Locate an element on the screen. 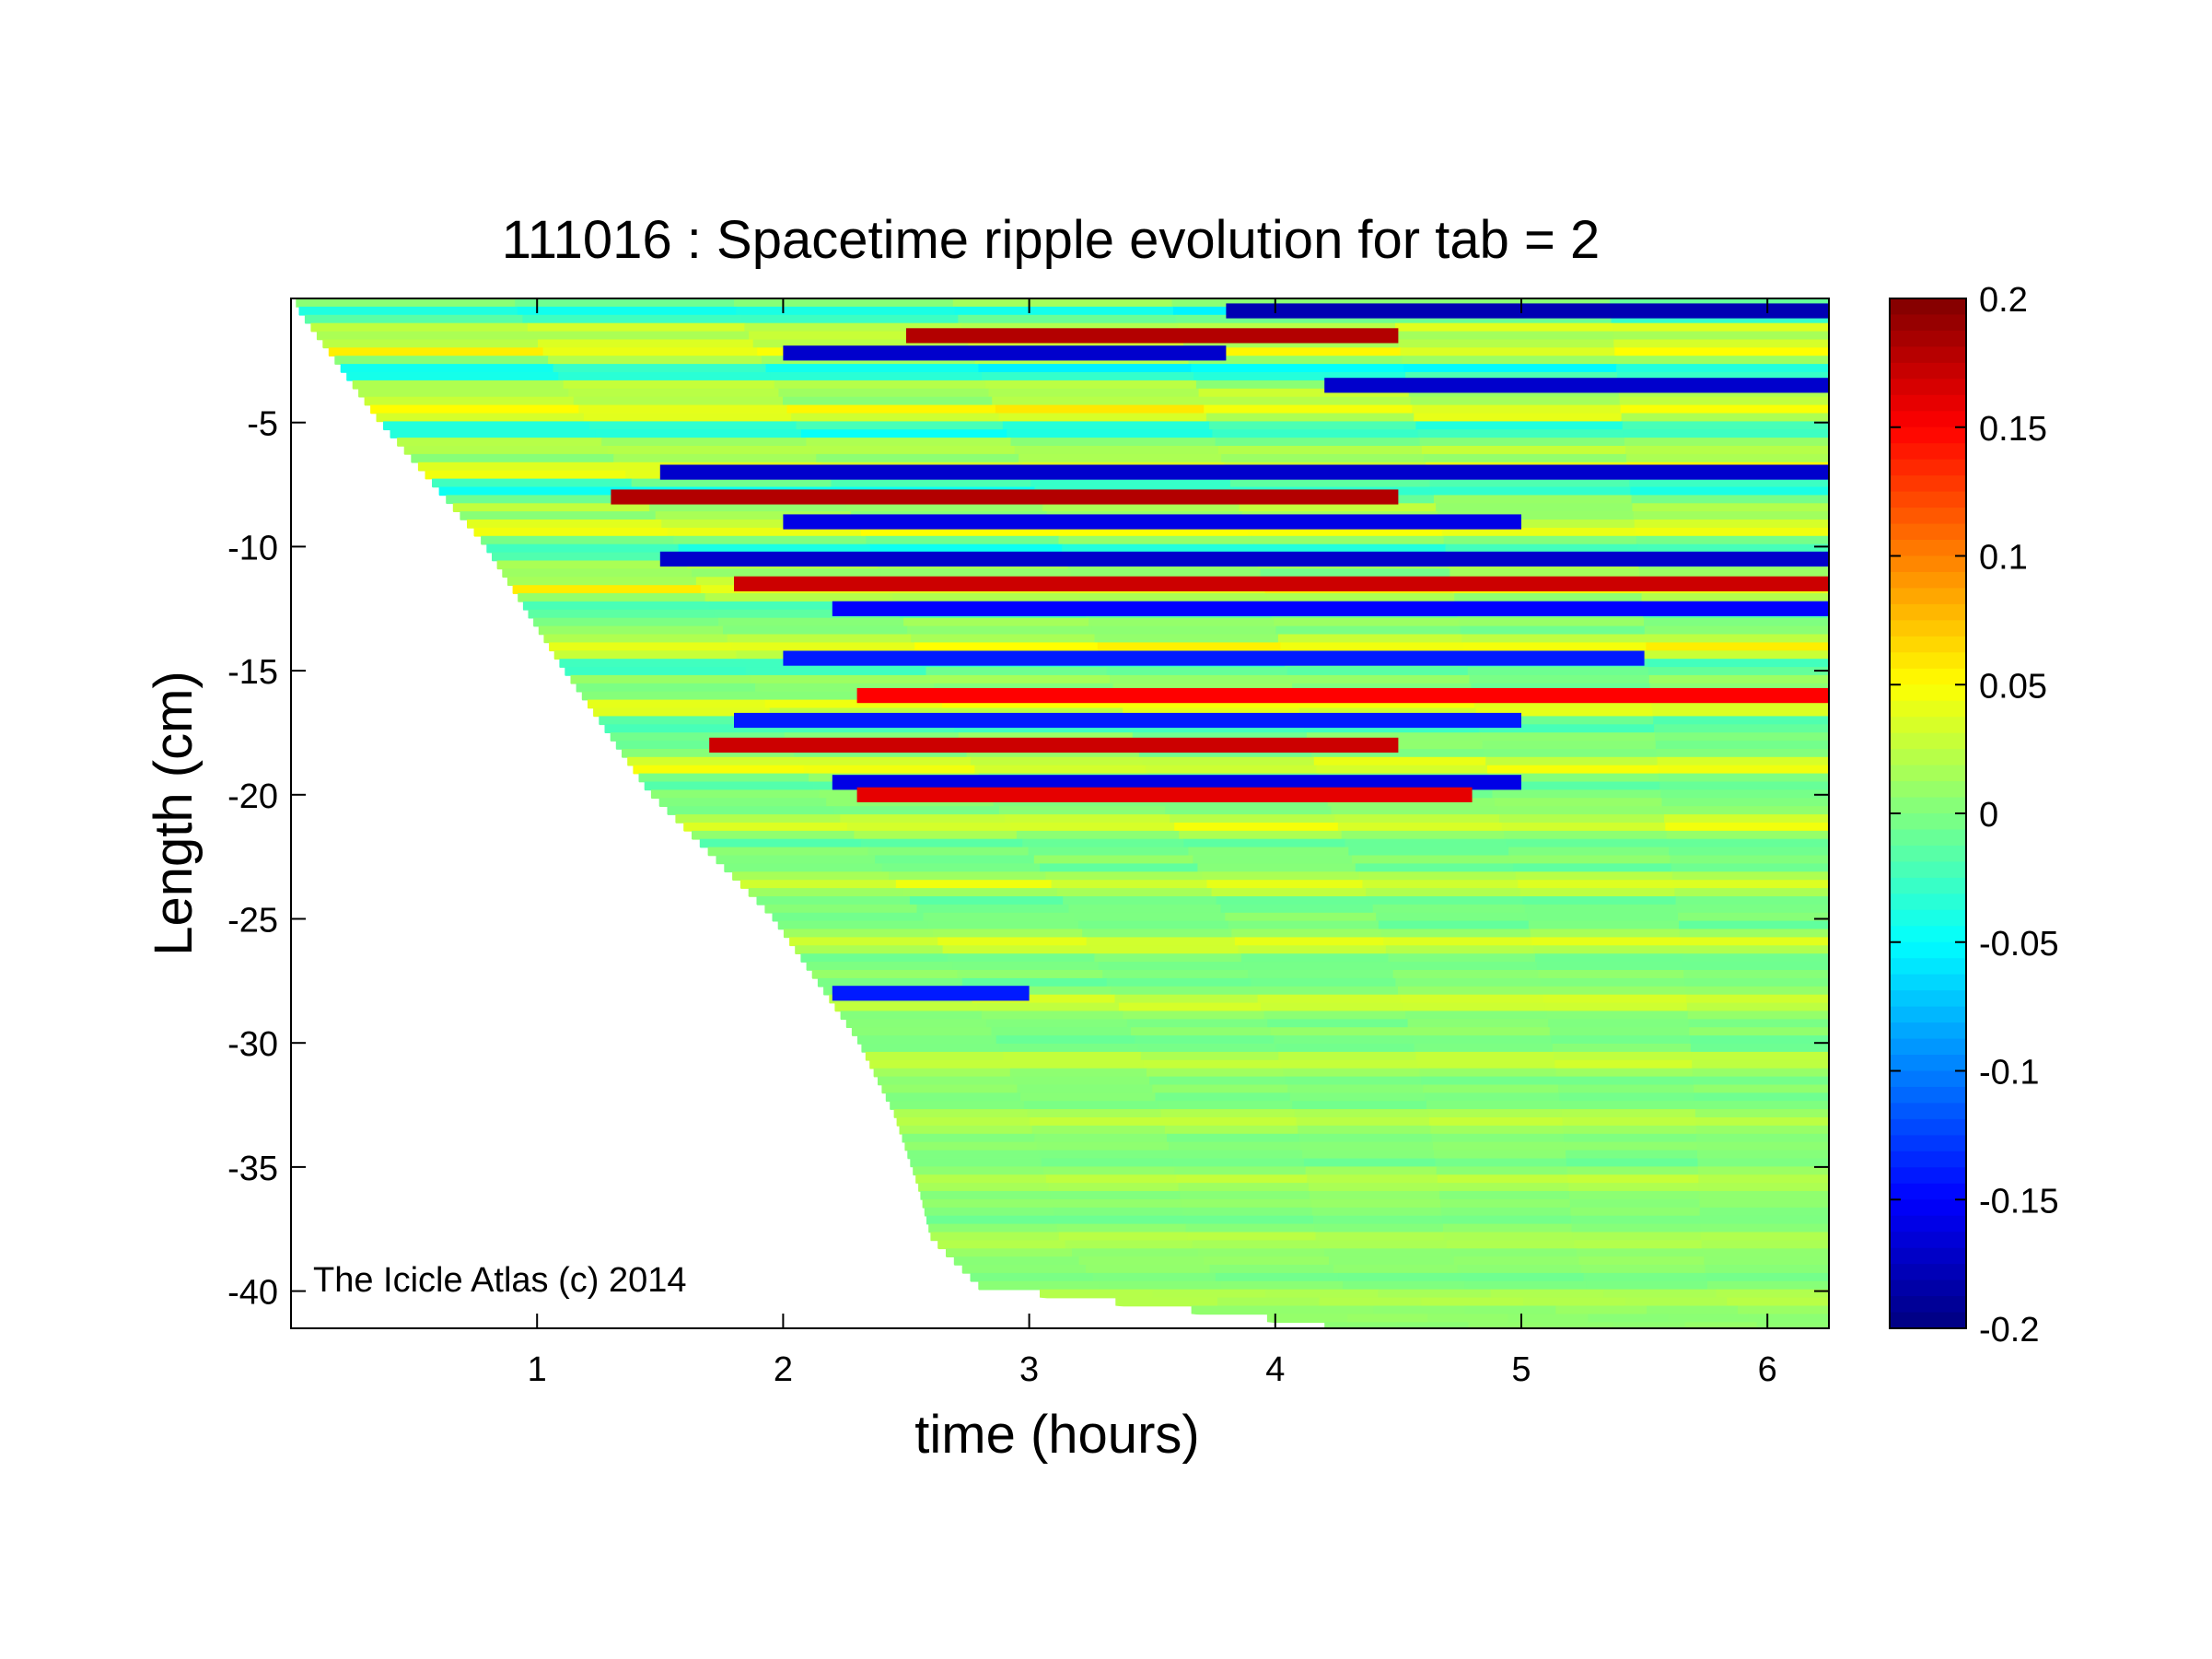  y-tick-label: -15 is located at coordinates (252, 672).